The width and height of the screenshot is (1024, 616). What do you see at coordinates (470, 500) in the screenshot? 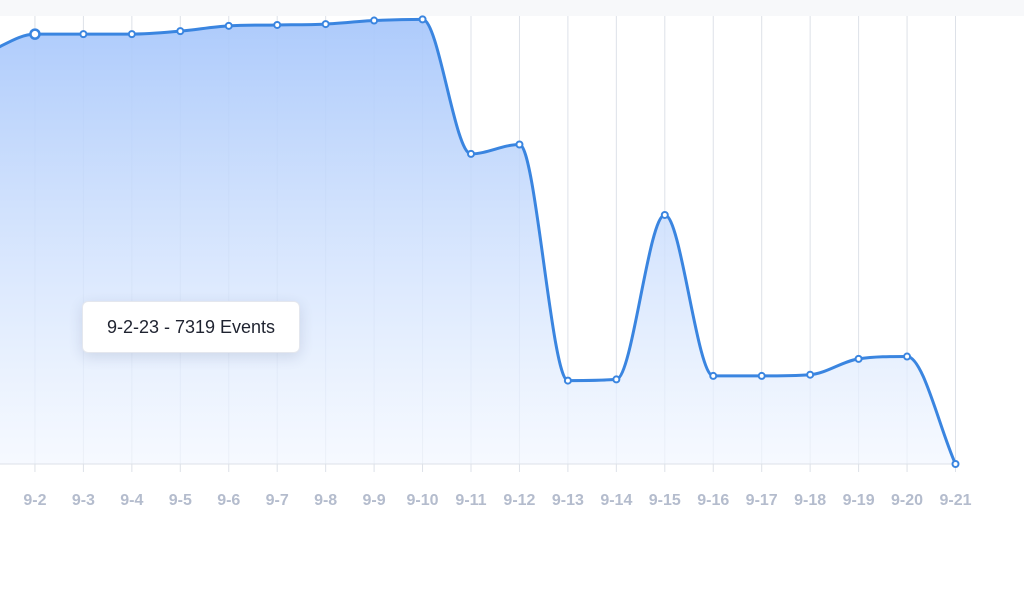
I see `x-tick-label-9-11: 9-11` at bounding box center [470, 500].